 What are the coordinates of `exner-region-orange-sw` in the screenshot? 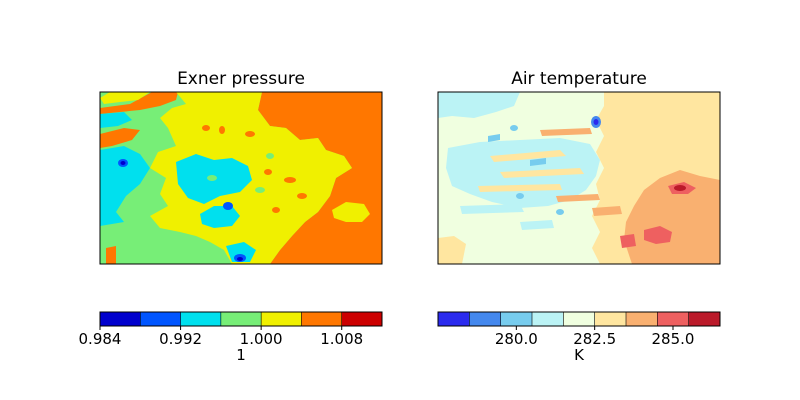 It's located at (111, 255).